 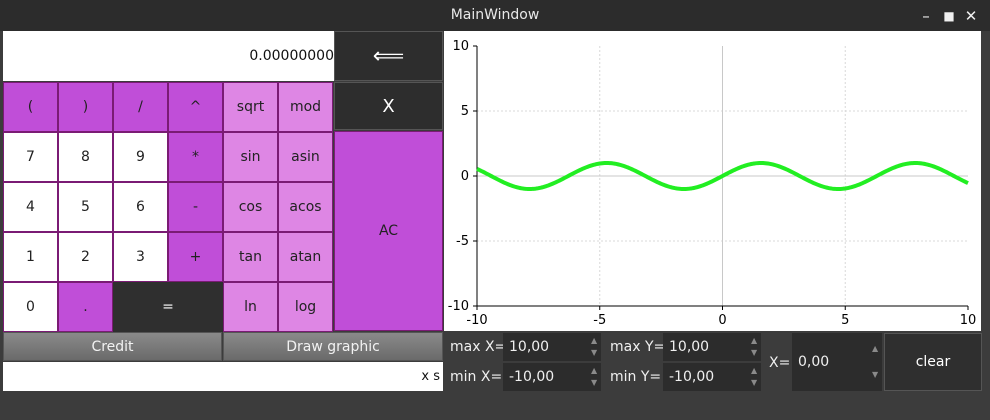 I want to click on window-title: MainWindow, so click(x=495, y=15).